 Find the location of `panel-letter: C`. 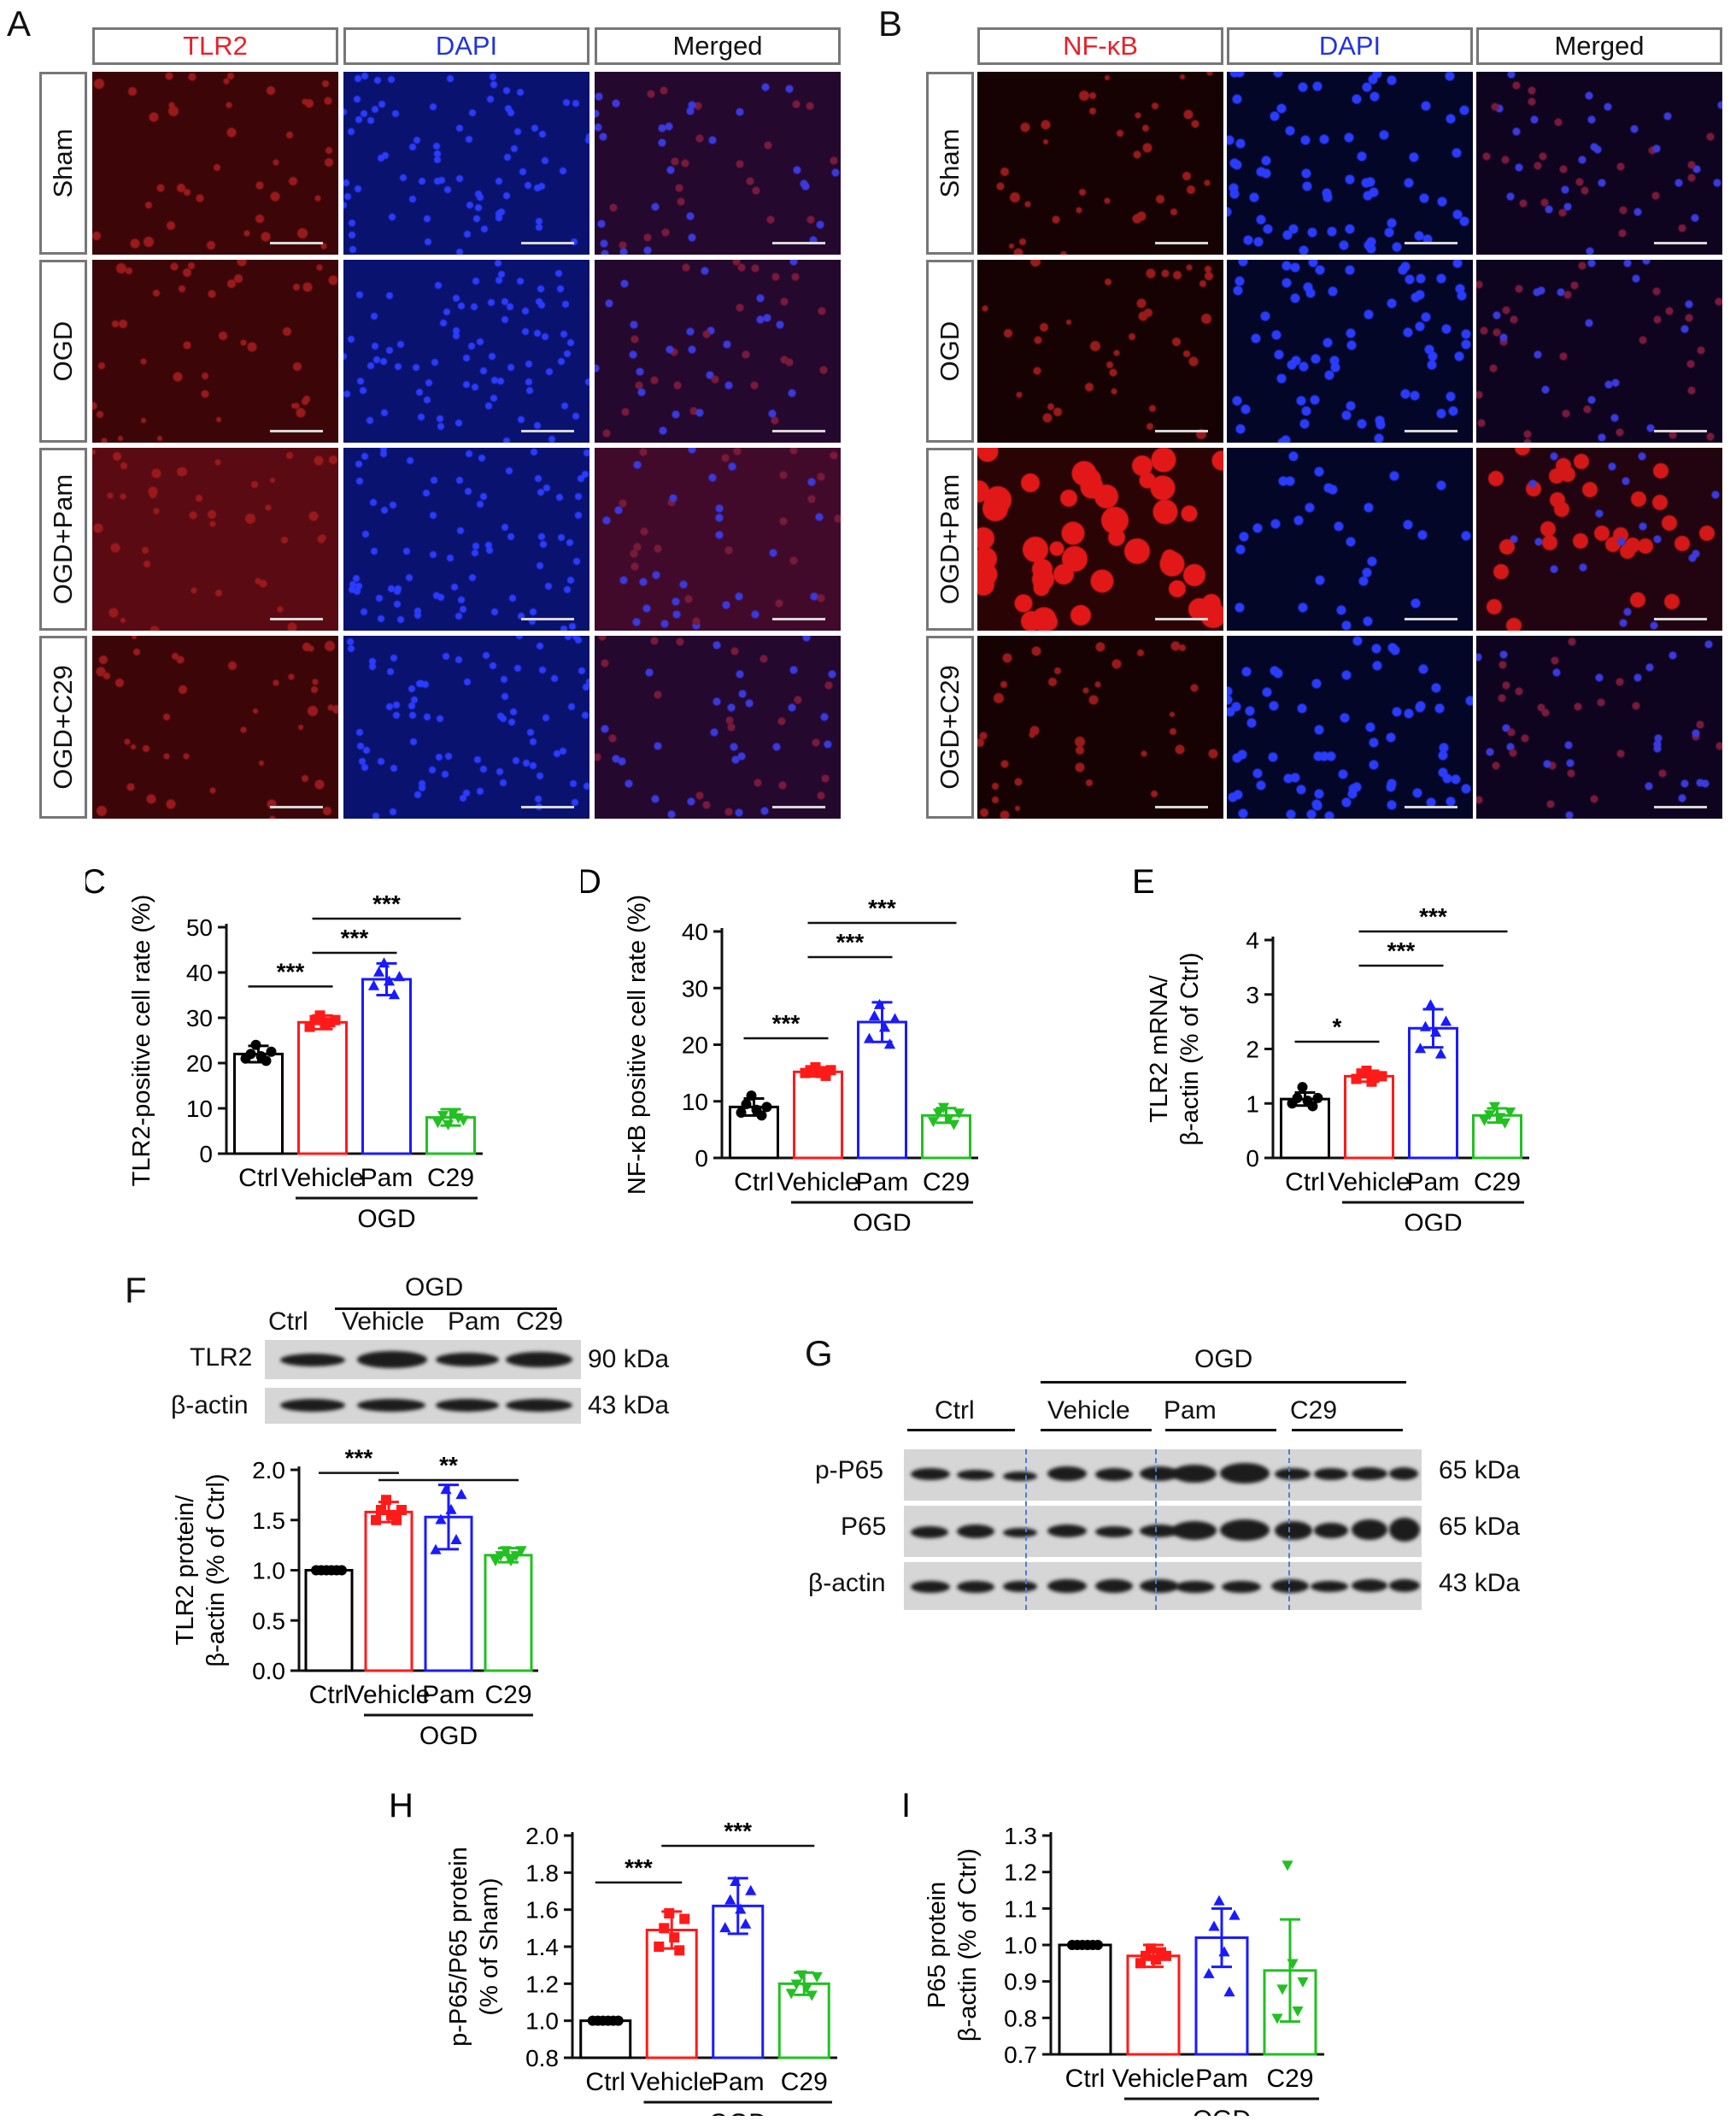

panel-letter: C is located at coordinates (96, 882).